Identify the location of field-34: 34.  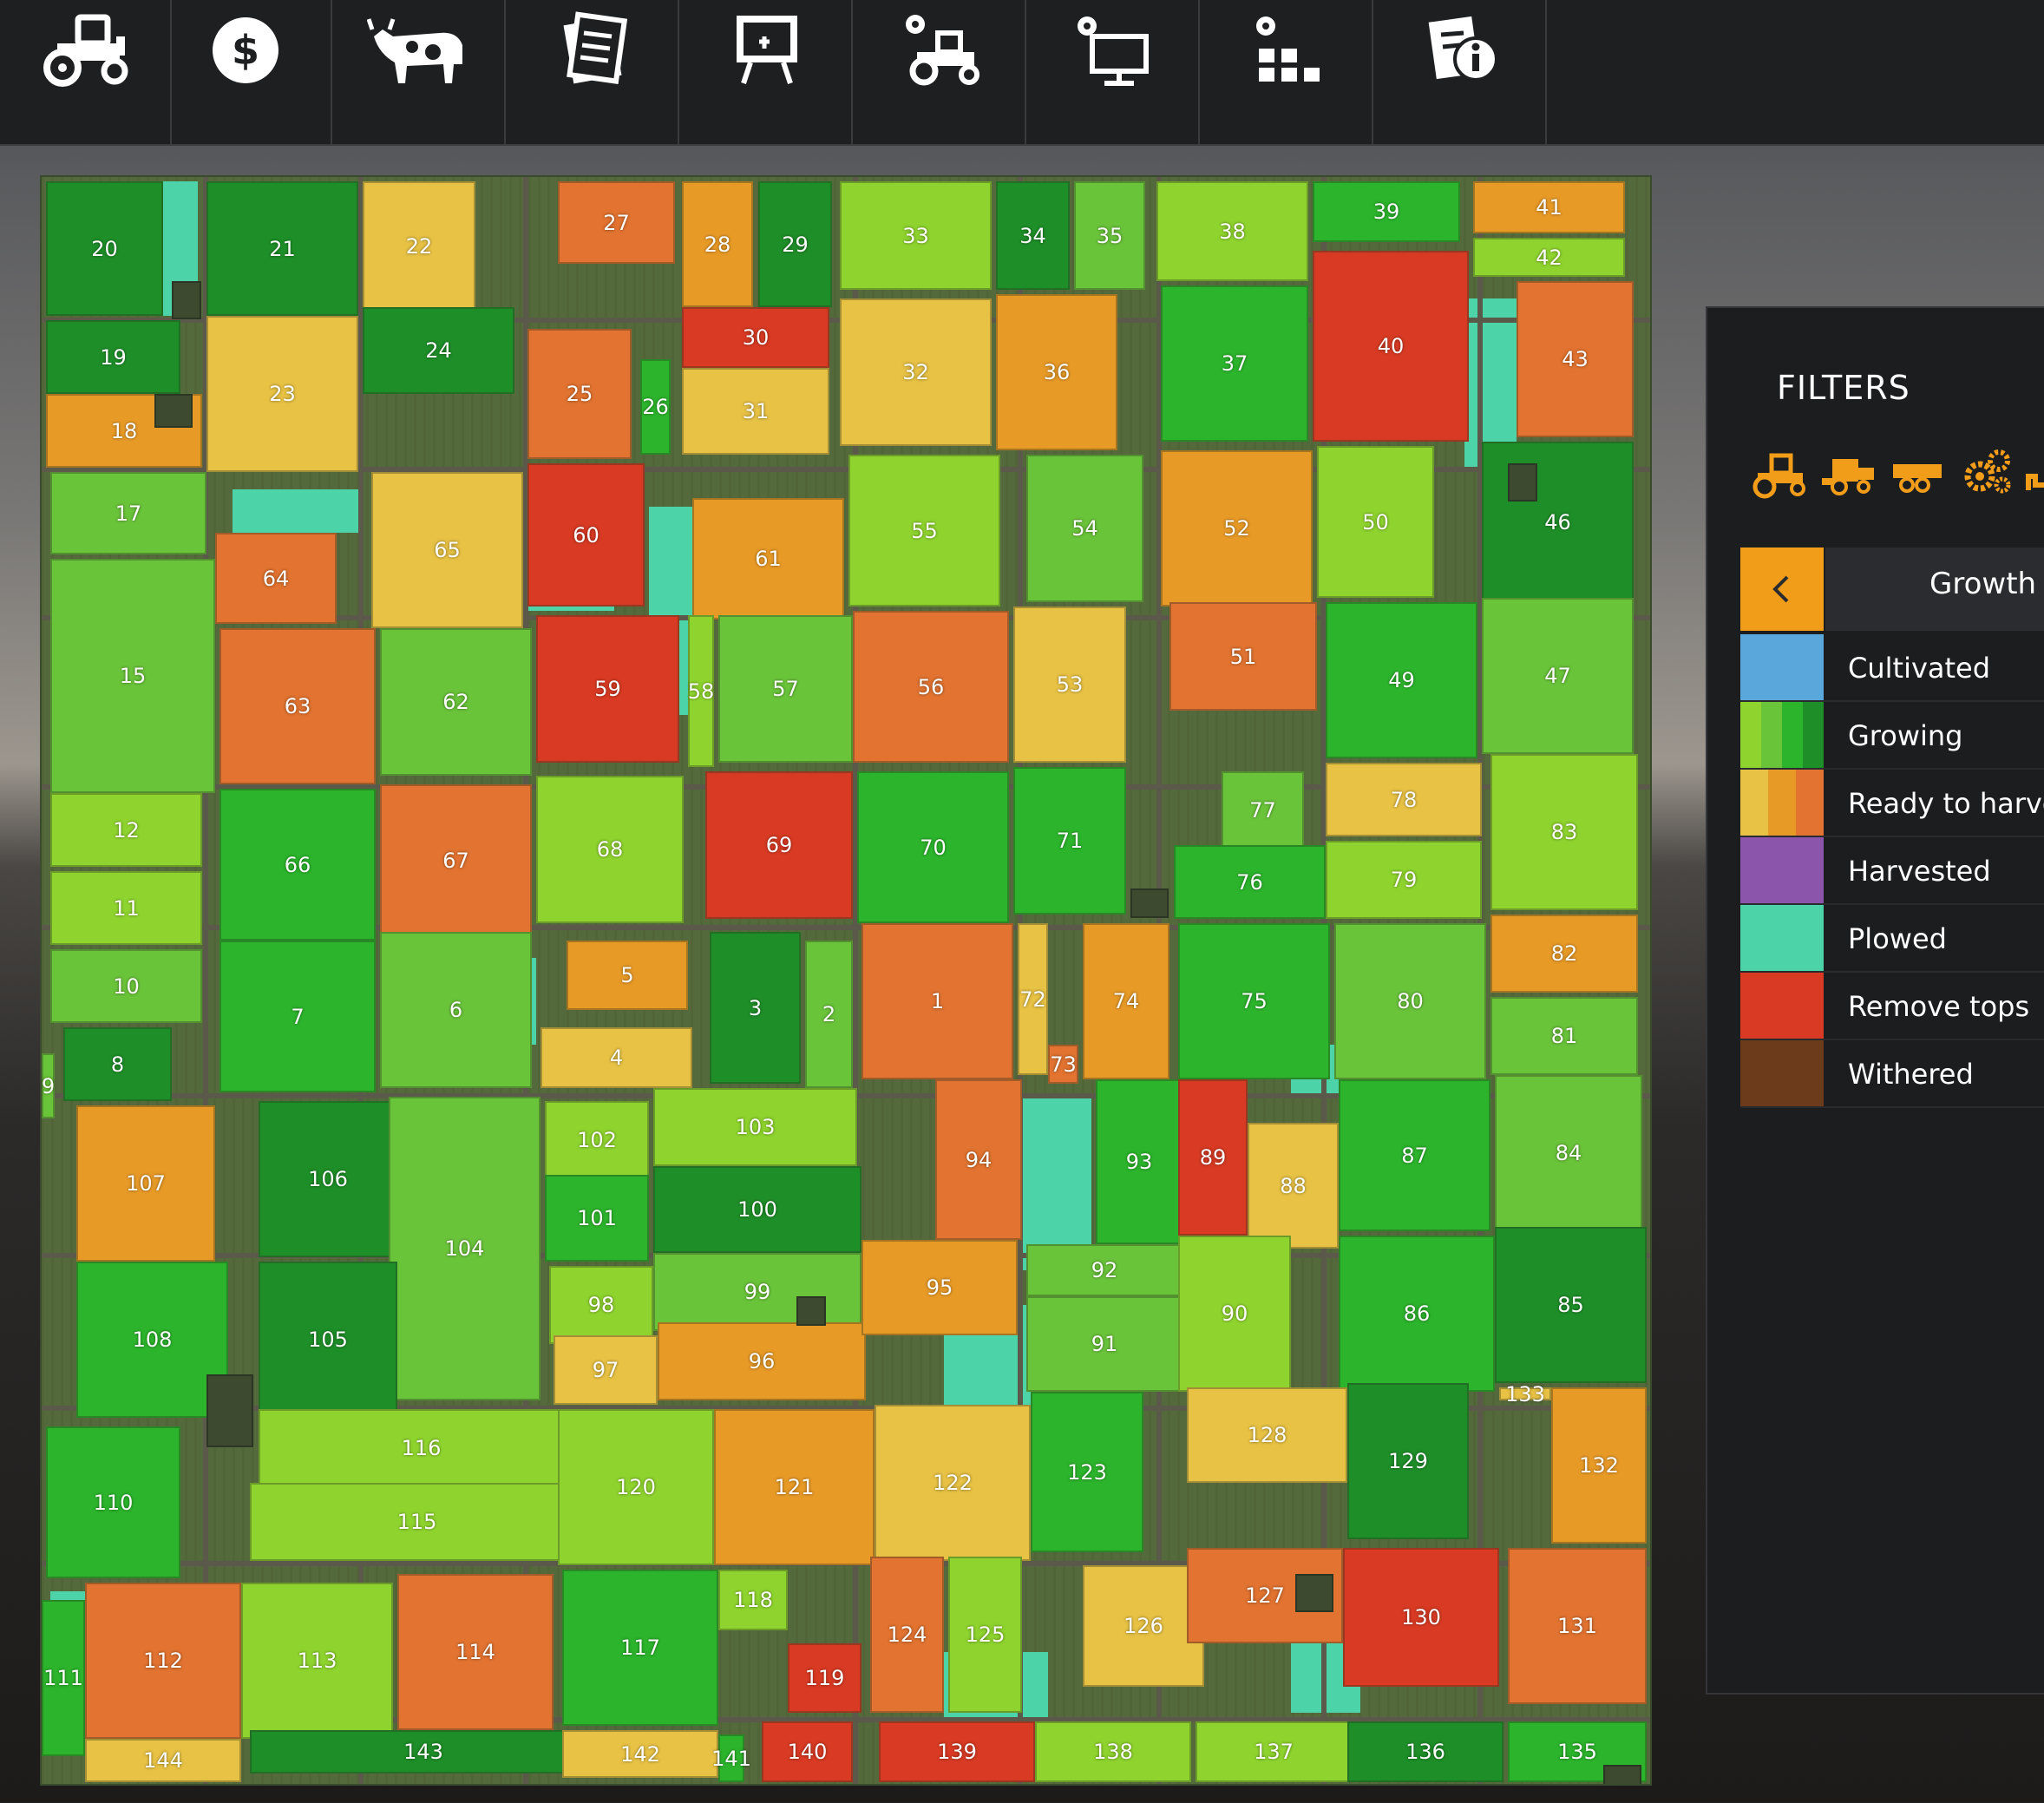
(1033, 236).